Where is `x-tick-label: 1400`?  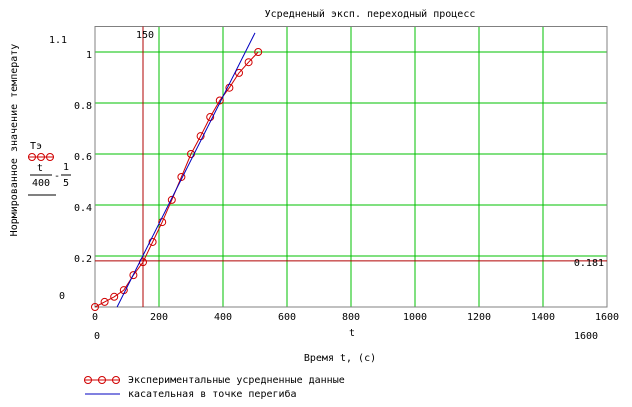
x-tick-label: 1400 is located at coordinates (543, 317).